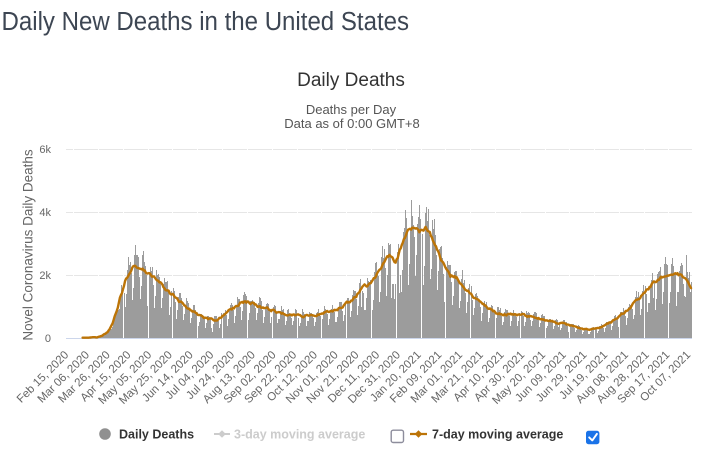 The image size is (703, 464). Describe the element at coordinates (206, 21) in the screenshot. I see `svg-text:Daily New Deaths in the United: Daily New Deaths in the United States` at that location.